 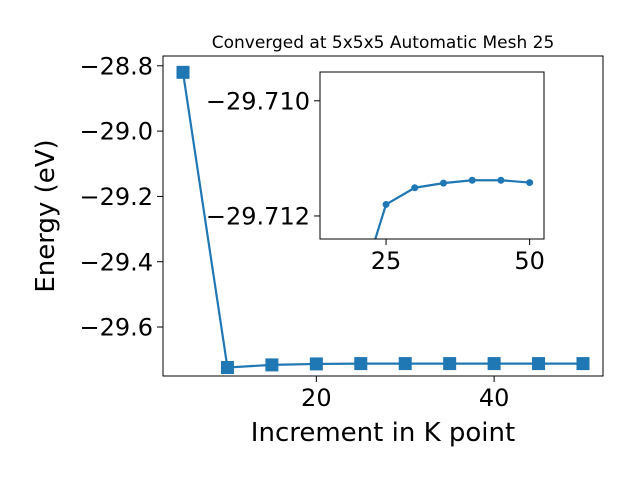 I want to click on inset-plot-area, so click(x=432, y=155).